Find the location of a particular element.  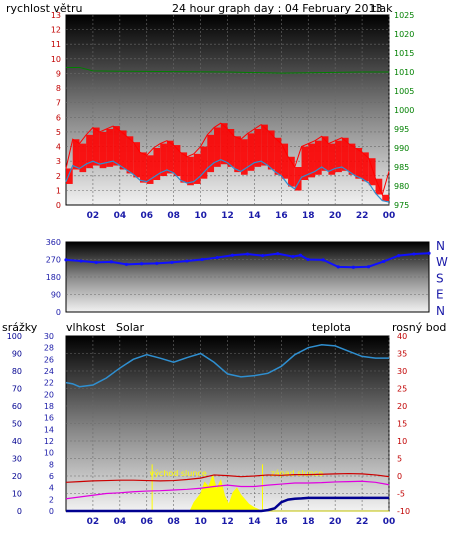

dew-point-line is located at coordinates (227, 490).